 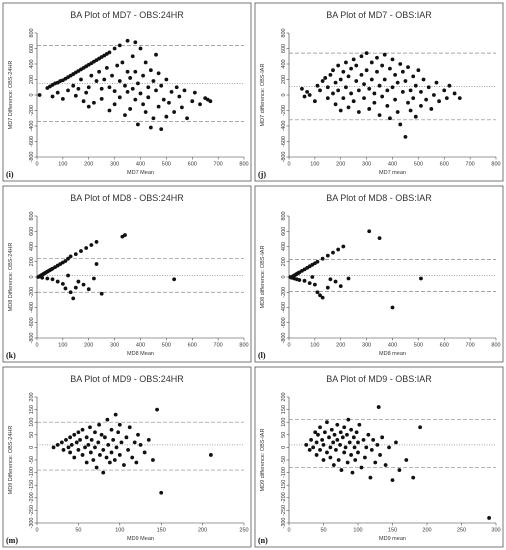 I want to click on y-tick-label: -300, so click(x=284, y=522).